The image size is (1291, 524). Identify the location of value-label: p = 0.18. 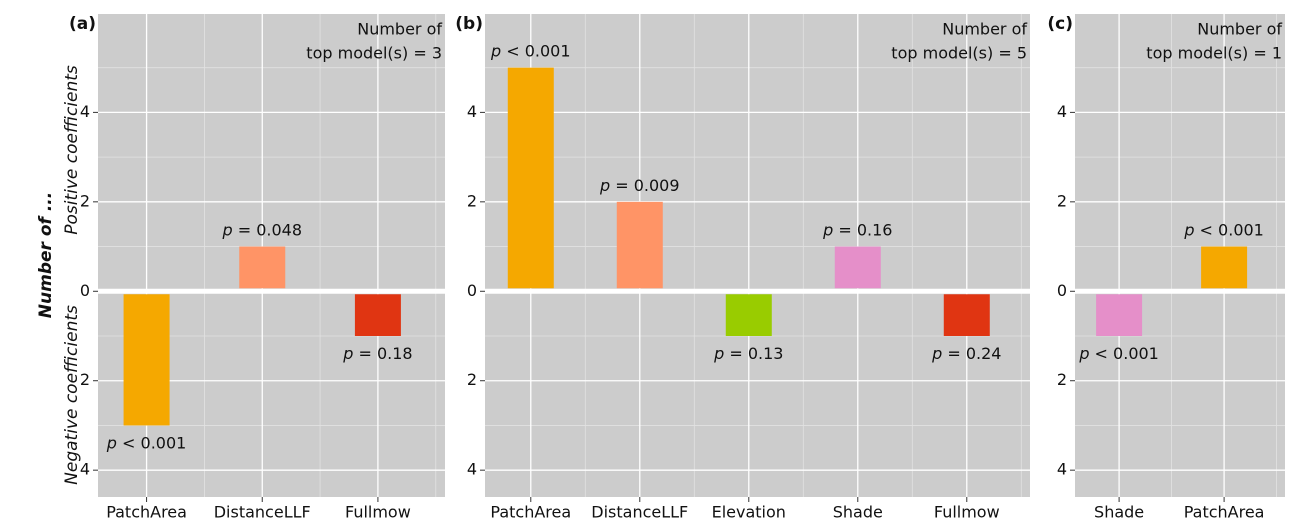
(377, 353).